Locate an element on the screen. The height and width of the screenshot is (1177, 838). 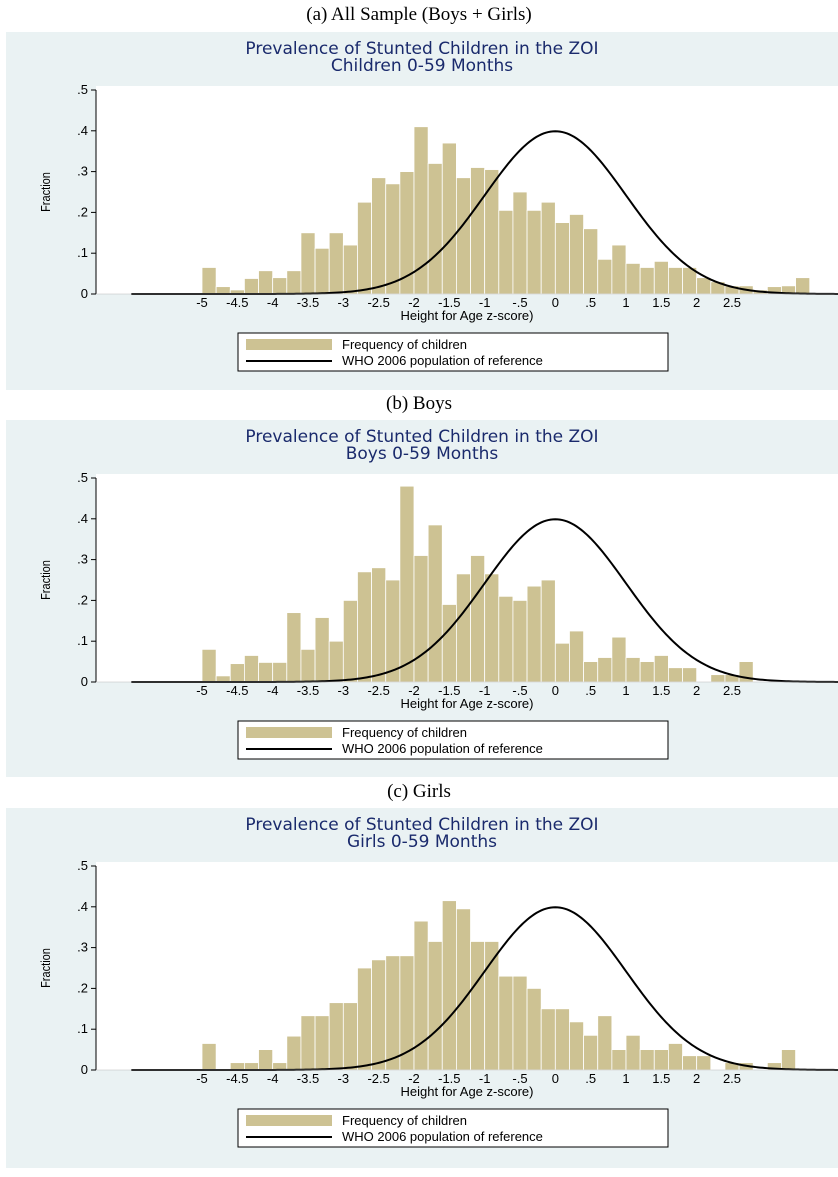
legend-label-curve: WHO 2006 population of reference is located at coordinates (442, 748).